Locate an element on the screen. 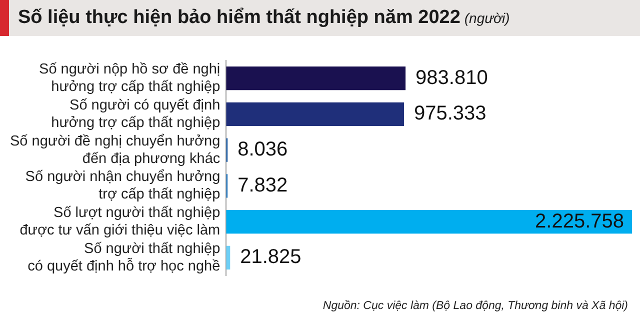  y-tick-label: Số người có quyết định hưởng trợ cấp thất nghiệp is located at coordinates (135, 114).